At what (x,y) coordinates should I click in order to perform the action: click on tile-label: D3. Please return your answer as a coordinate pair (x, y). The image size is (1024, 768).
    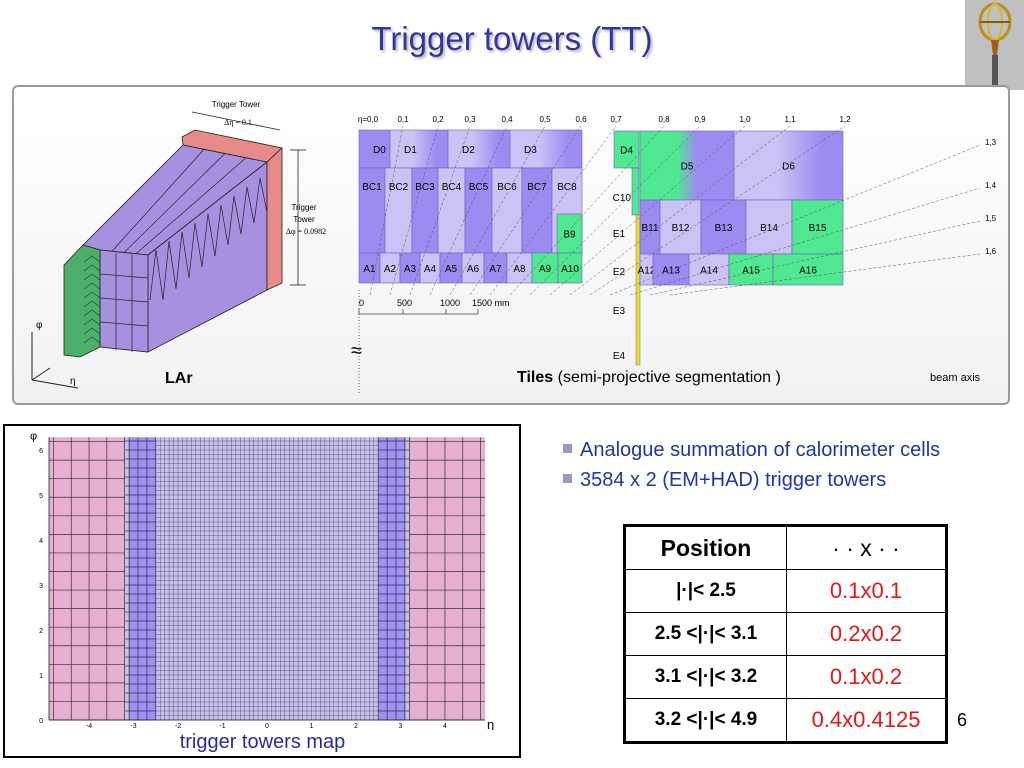
    Looking at the image, I should click on (530, 150).